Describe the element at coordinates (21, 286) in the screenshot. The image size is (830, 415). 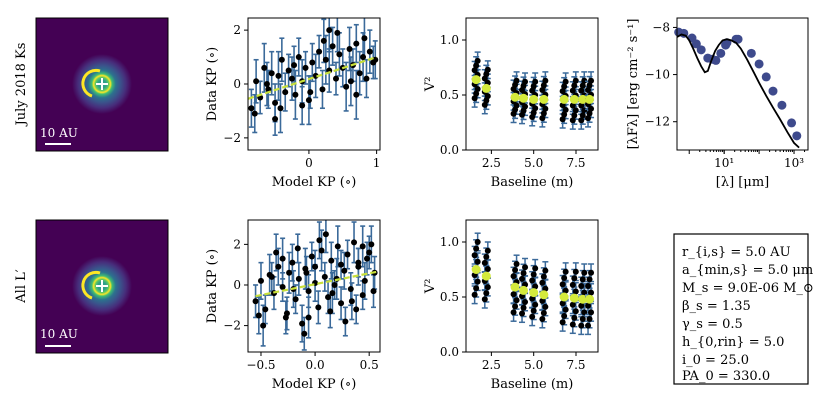
I see `row-label-2: All L′` at that location.